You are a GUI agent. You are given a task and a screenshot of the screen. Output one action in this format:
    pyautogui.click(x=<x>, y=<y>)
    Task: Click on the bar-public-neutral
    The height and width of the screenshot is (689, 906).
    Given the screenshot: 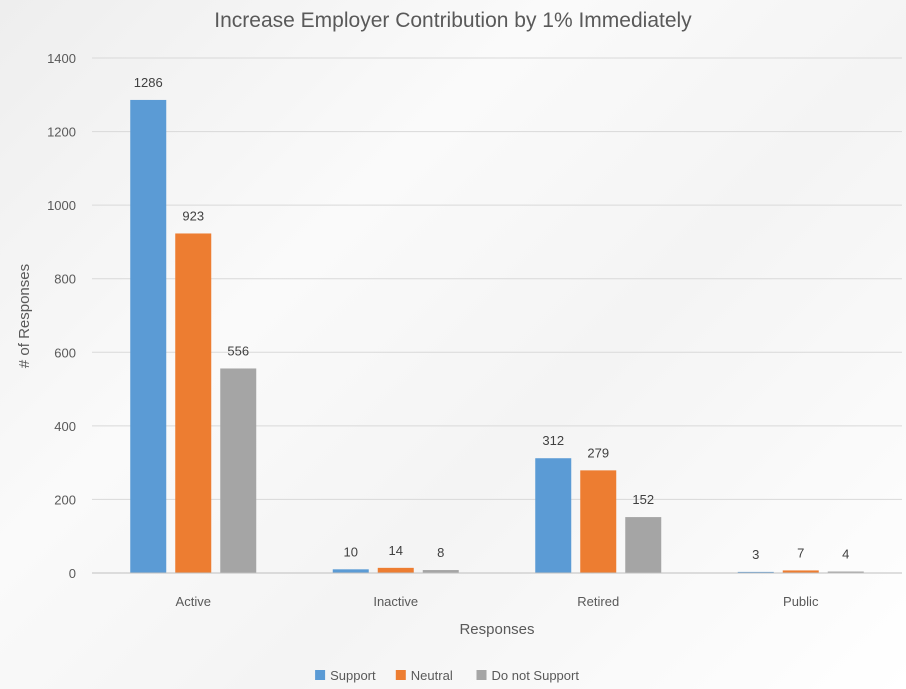 What is the action you would take?
    pyautogui.click(x=800, y=571)
    